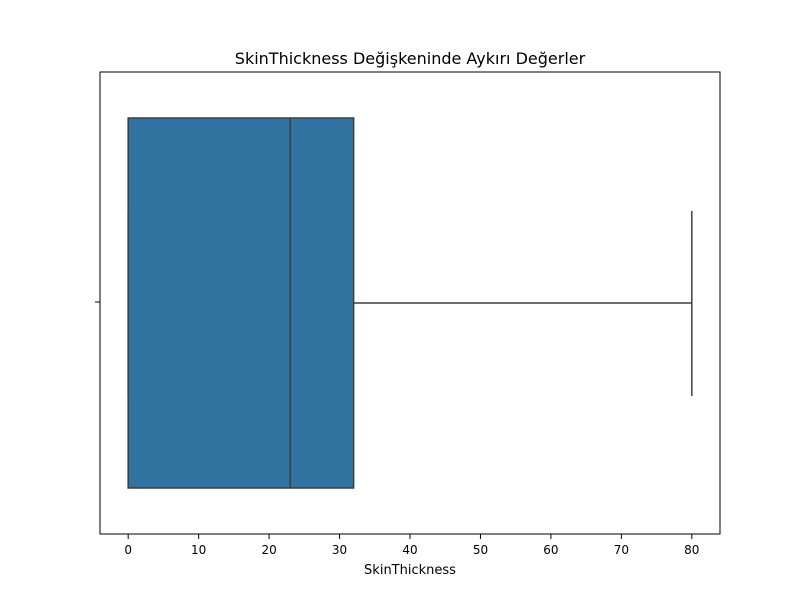 The height and width of the screenshot is (600, 800). What do you see at coordinates (410, 570) in the screenshot?
I see `x-axis-label: SkinThickness` at bounding box center [410, 570].